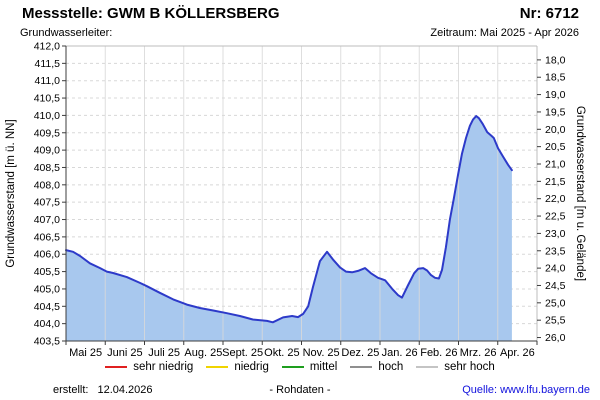  Describe the element at coordinates (555, 269) in the screenshot. I see `y-right-tick-label: 24,0` at that location.